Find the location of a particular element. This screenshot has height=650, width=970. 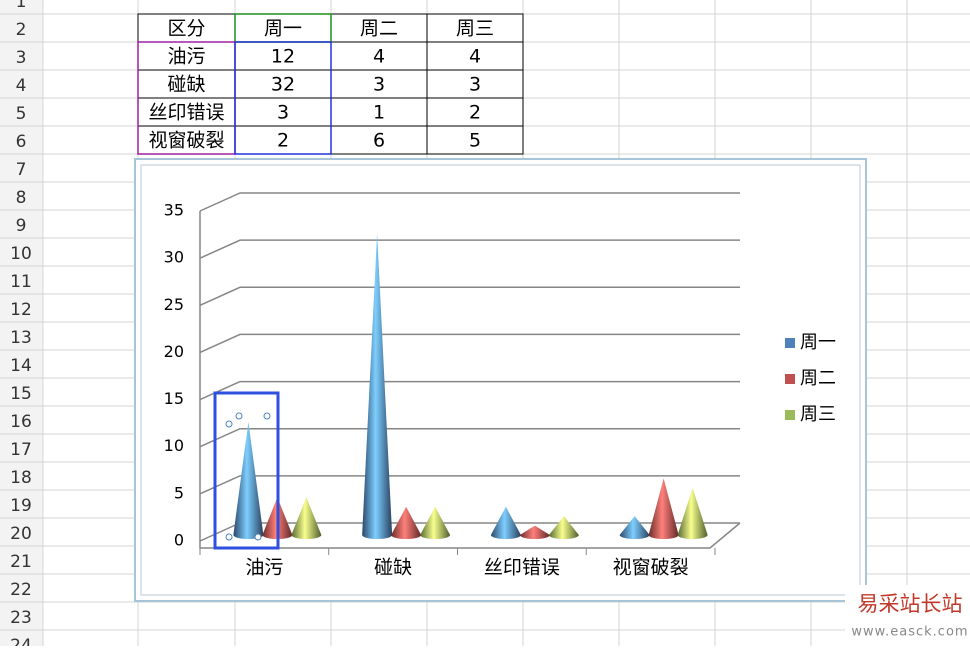

table-text: 周二 is located at coordinates (379, 29).